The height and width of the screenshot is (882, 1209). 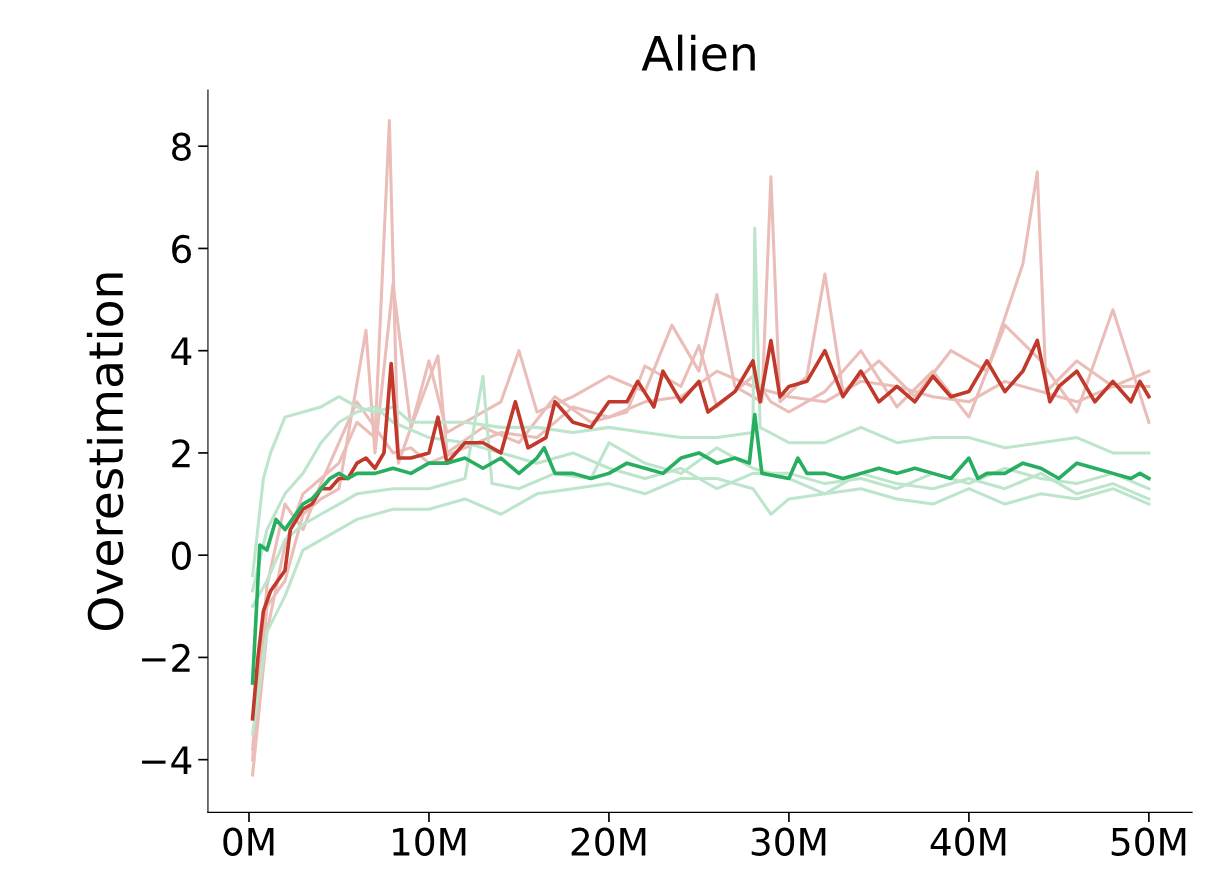 What do you see at coordinates (181, 249) in the screenshot?
I see `y-tick-label: 6` at bounding box center [181, 249].